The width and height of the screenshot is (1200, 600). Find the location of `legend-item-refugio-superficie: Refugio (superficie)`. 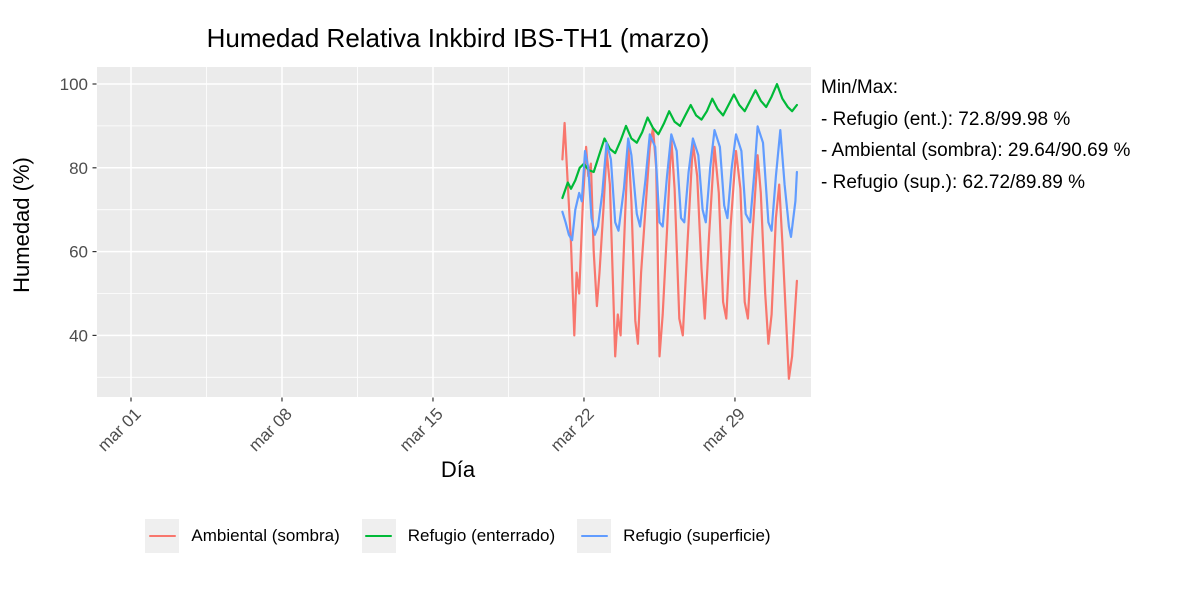

legend-item-refugio-superficie: Refugio (superficie) is located at coordinates (674, 536).